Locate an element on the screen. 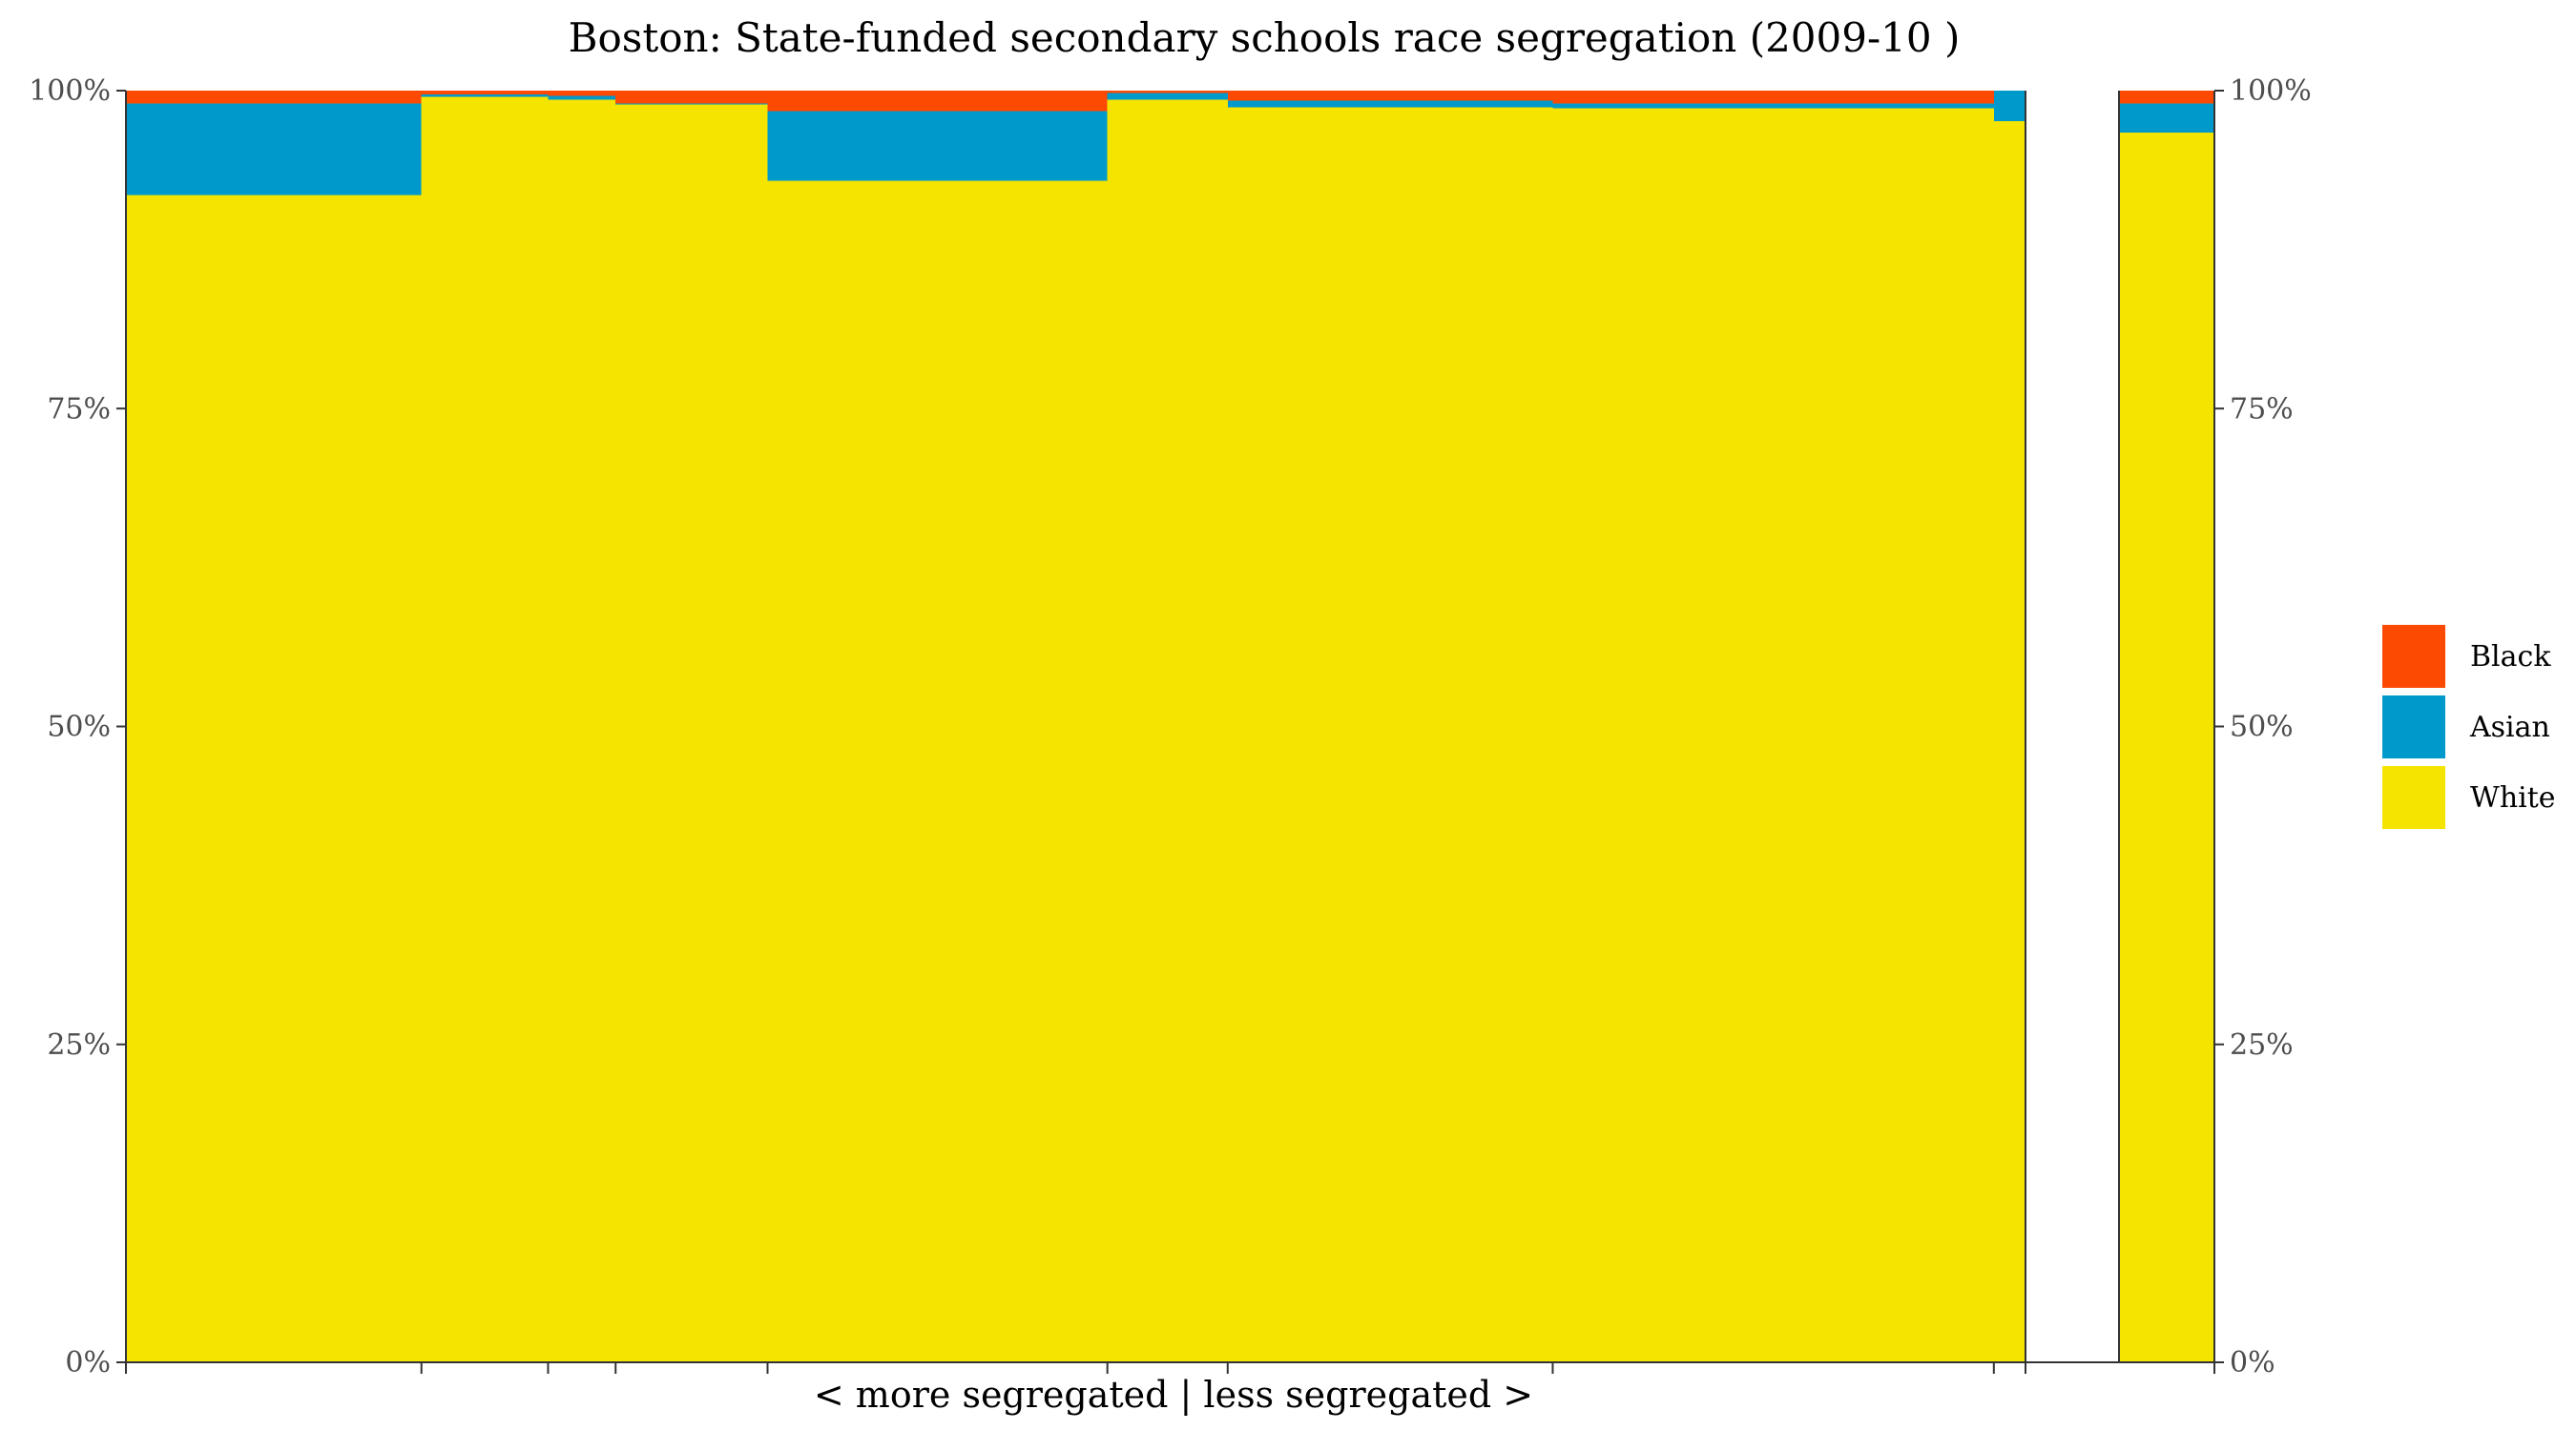 Image resolution: width=2576 pixels, height=1431 pixels. x-axis-label: < more segregated | less segregated > is located at coordinates (1173, 1395).